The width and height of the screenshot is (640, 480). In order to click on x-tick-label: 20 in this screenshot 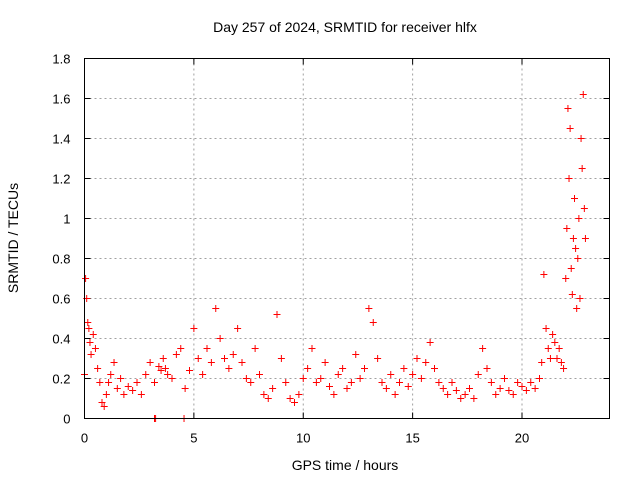, I will do `click(522, 438)`.